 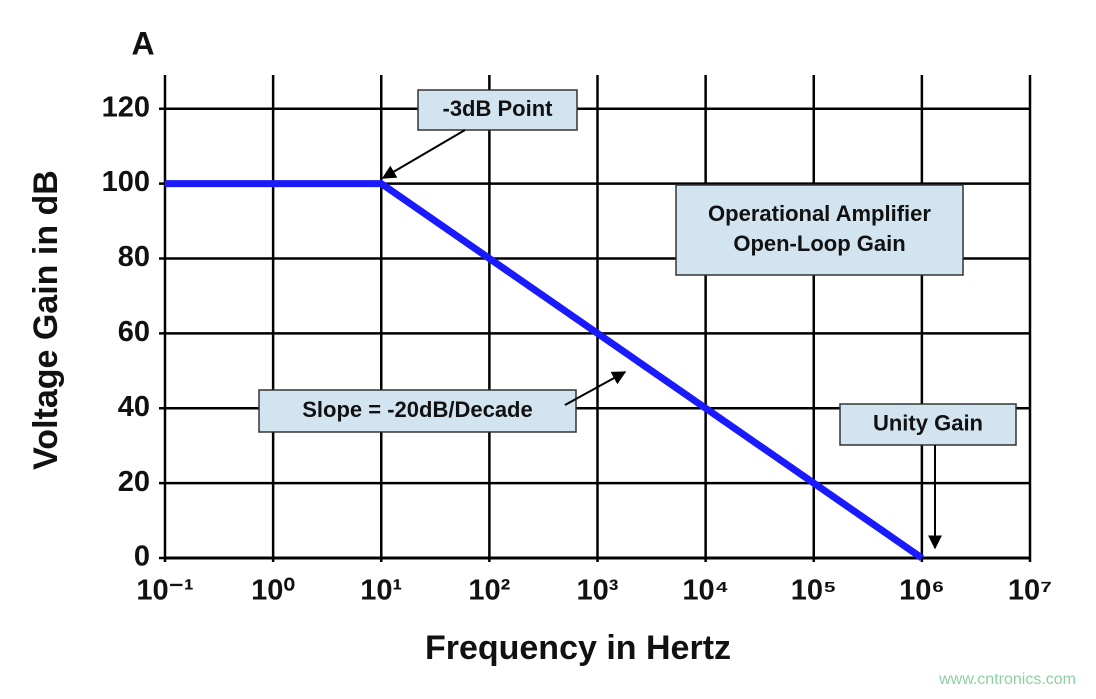 I want to click on annotation-text: Open-Loop Gain, so click(x=819, y=243).